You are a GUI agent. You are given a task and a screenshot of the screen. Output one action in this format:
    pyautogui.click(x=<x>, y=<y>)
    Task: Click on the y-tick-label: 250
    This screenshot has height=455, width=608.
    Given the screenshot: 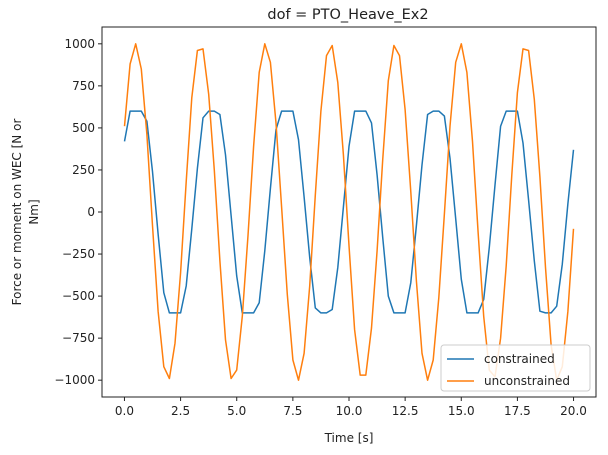 What is the action you would take?
    pyautogui.click(x=83, y=170)
    